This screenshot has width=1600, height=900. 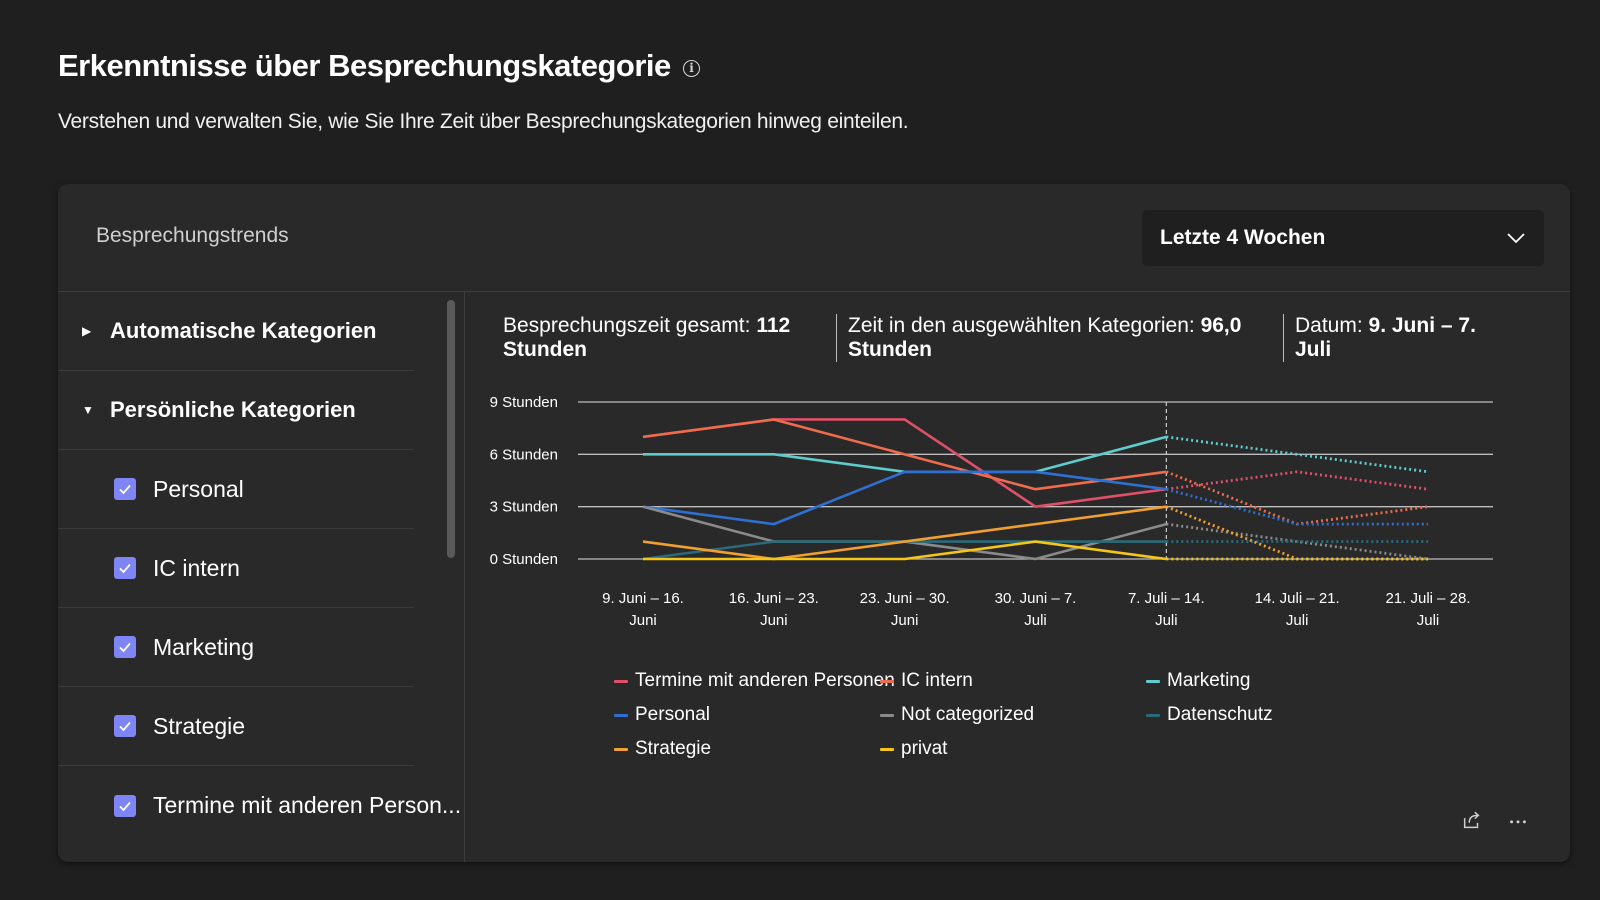 I want to click on info-icon: i, so click(x=691, y=68).